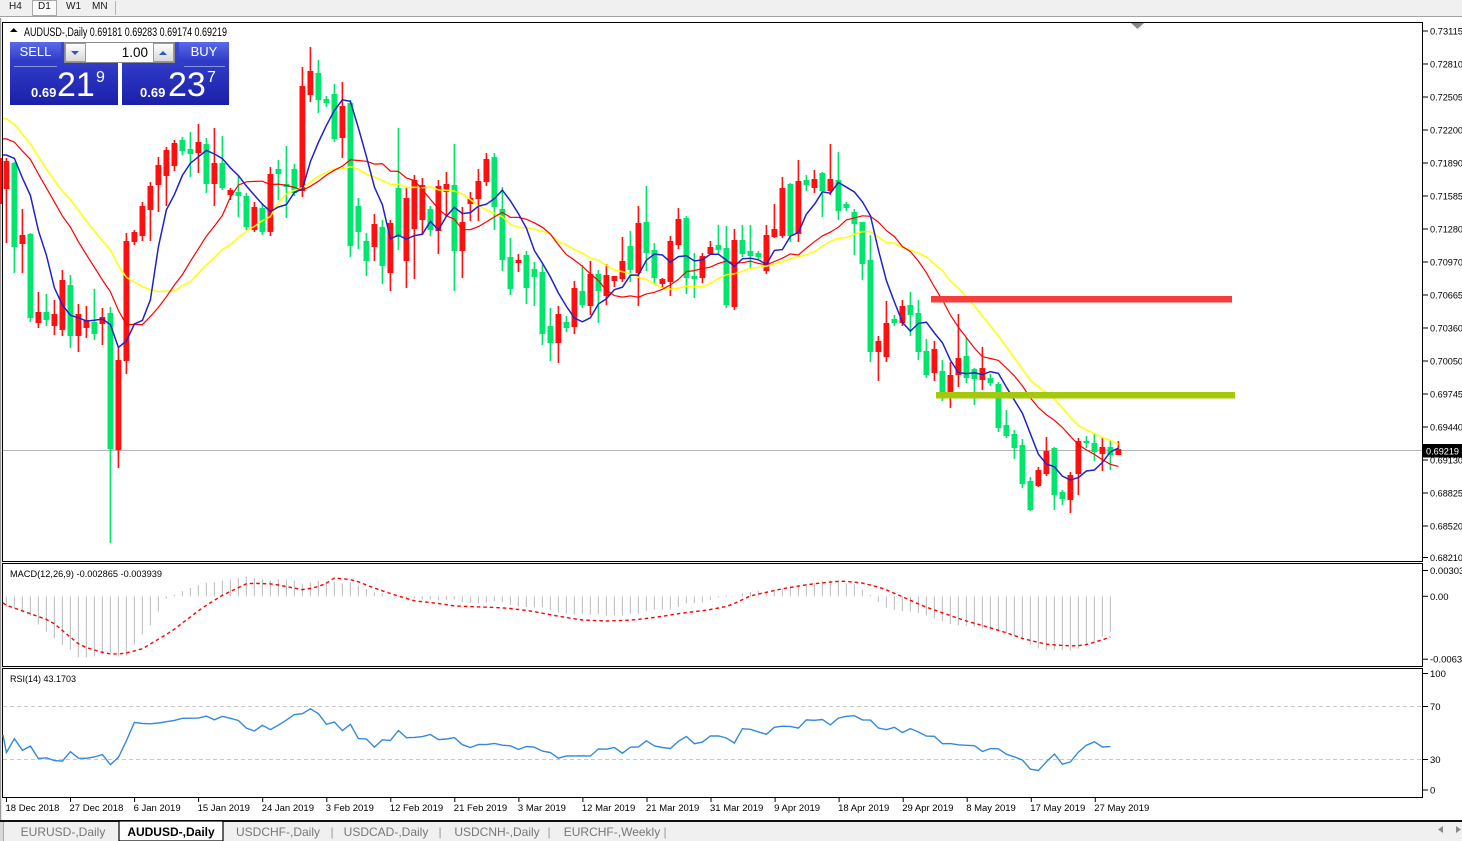 This screenshot has height=841, width=1462. What do you see at coordinates (1446, 571) in the screenshot?
I see `svg-text: 0.003035` at bounding box center [1446, 571].